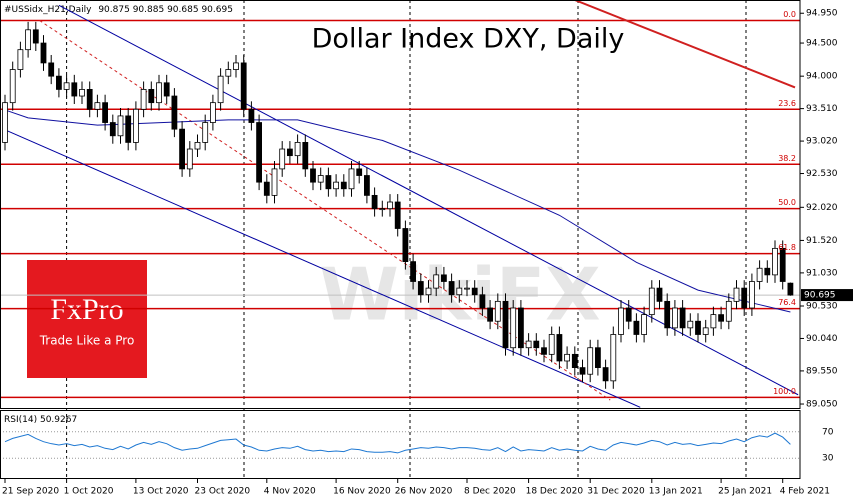  Describe the element at coordinates (555, 492) in the screenshot. I see `x-tick-label: 18 Dec 2020` at that location.